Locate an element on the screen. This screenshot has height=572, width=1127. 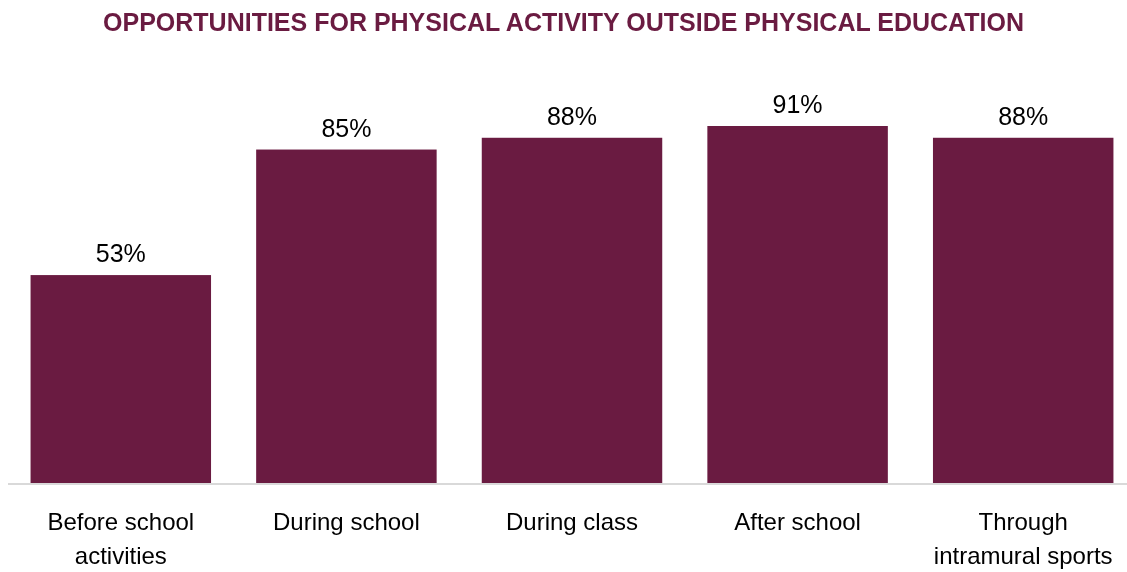
data-label: 53% is located at coordinates (120, 253).